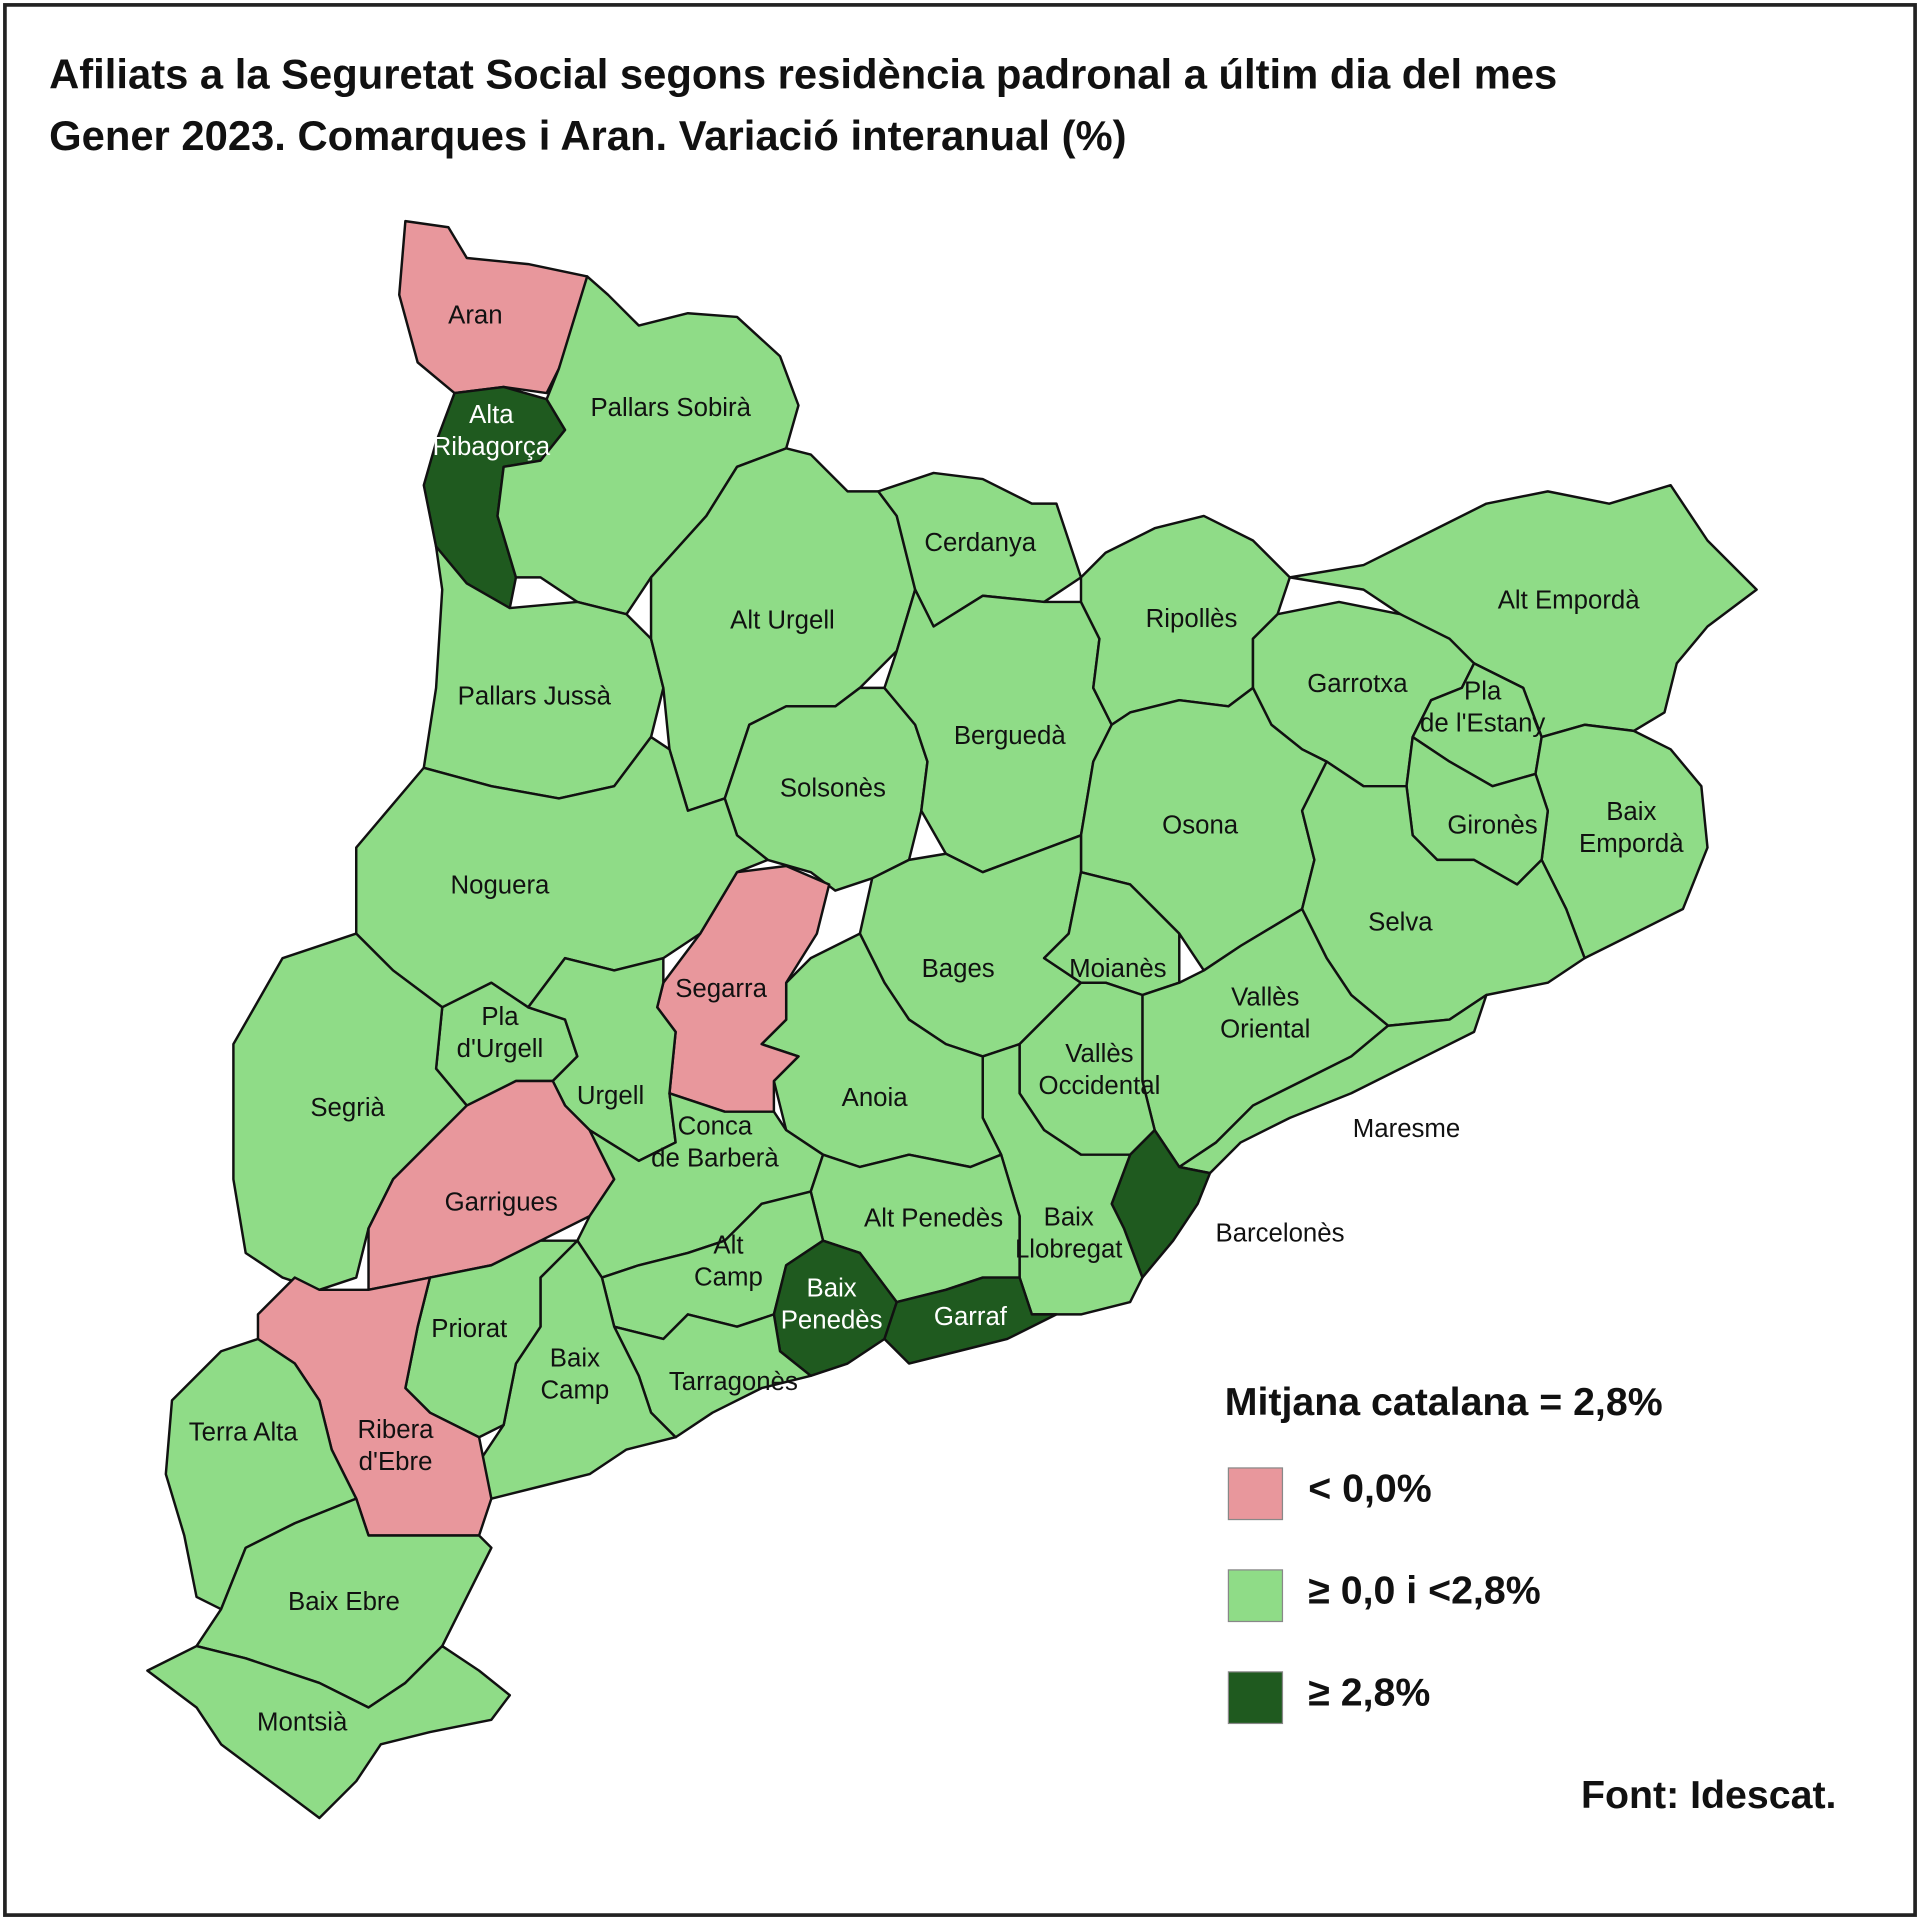 This screenshot has height=1925, width=1920. I want to click on region-label: Moianès, so click(1117, 969).